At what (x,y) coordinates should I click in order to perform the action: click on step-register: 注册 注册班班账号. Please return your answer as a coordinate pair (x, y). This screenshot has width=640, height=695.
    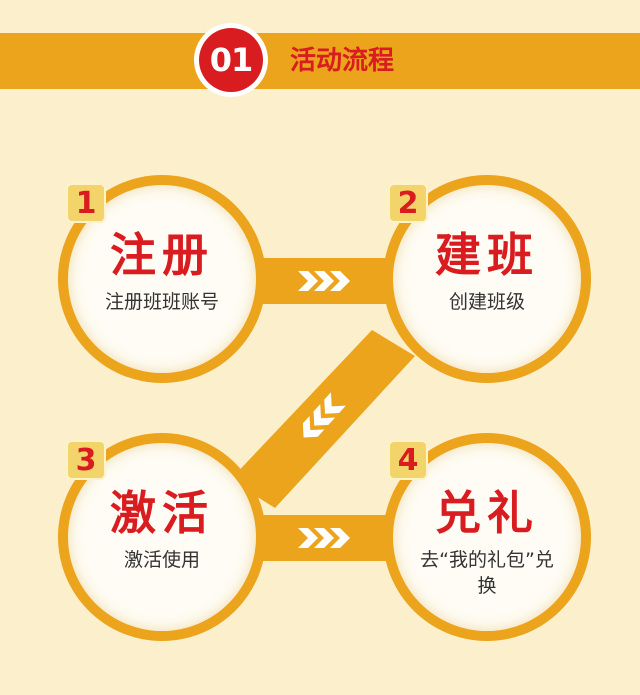
    Looking at the image, I should click on (162, 279).